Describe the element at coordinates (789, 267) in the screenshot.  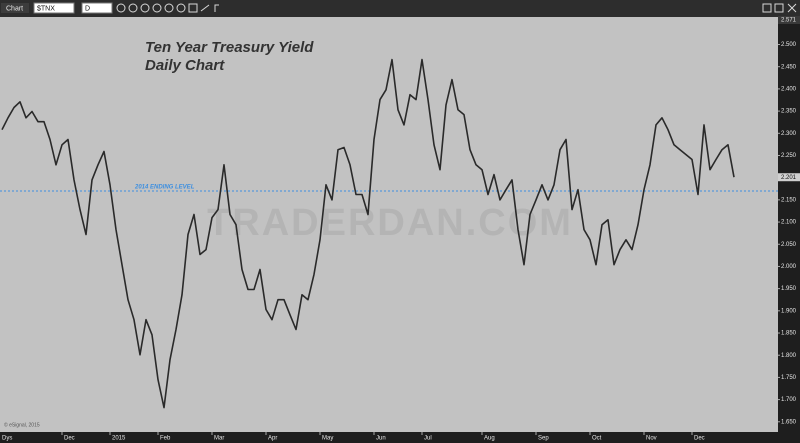
I see `y-tick-label: 2.000` at that location.